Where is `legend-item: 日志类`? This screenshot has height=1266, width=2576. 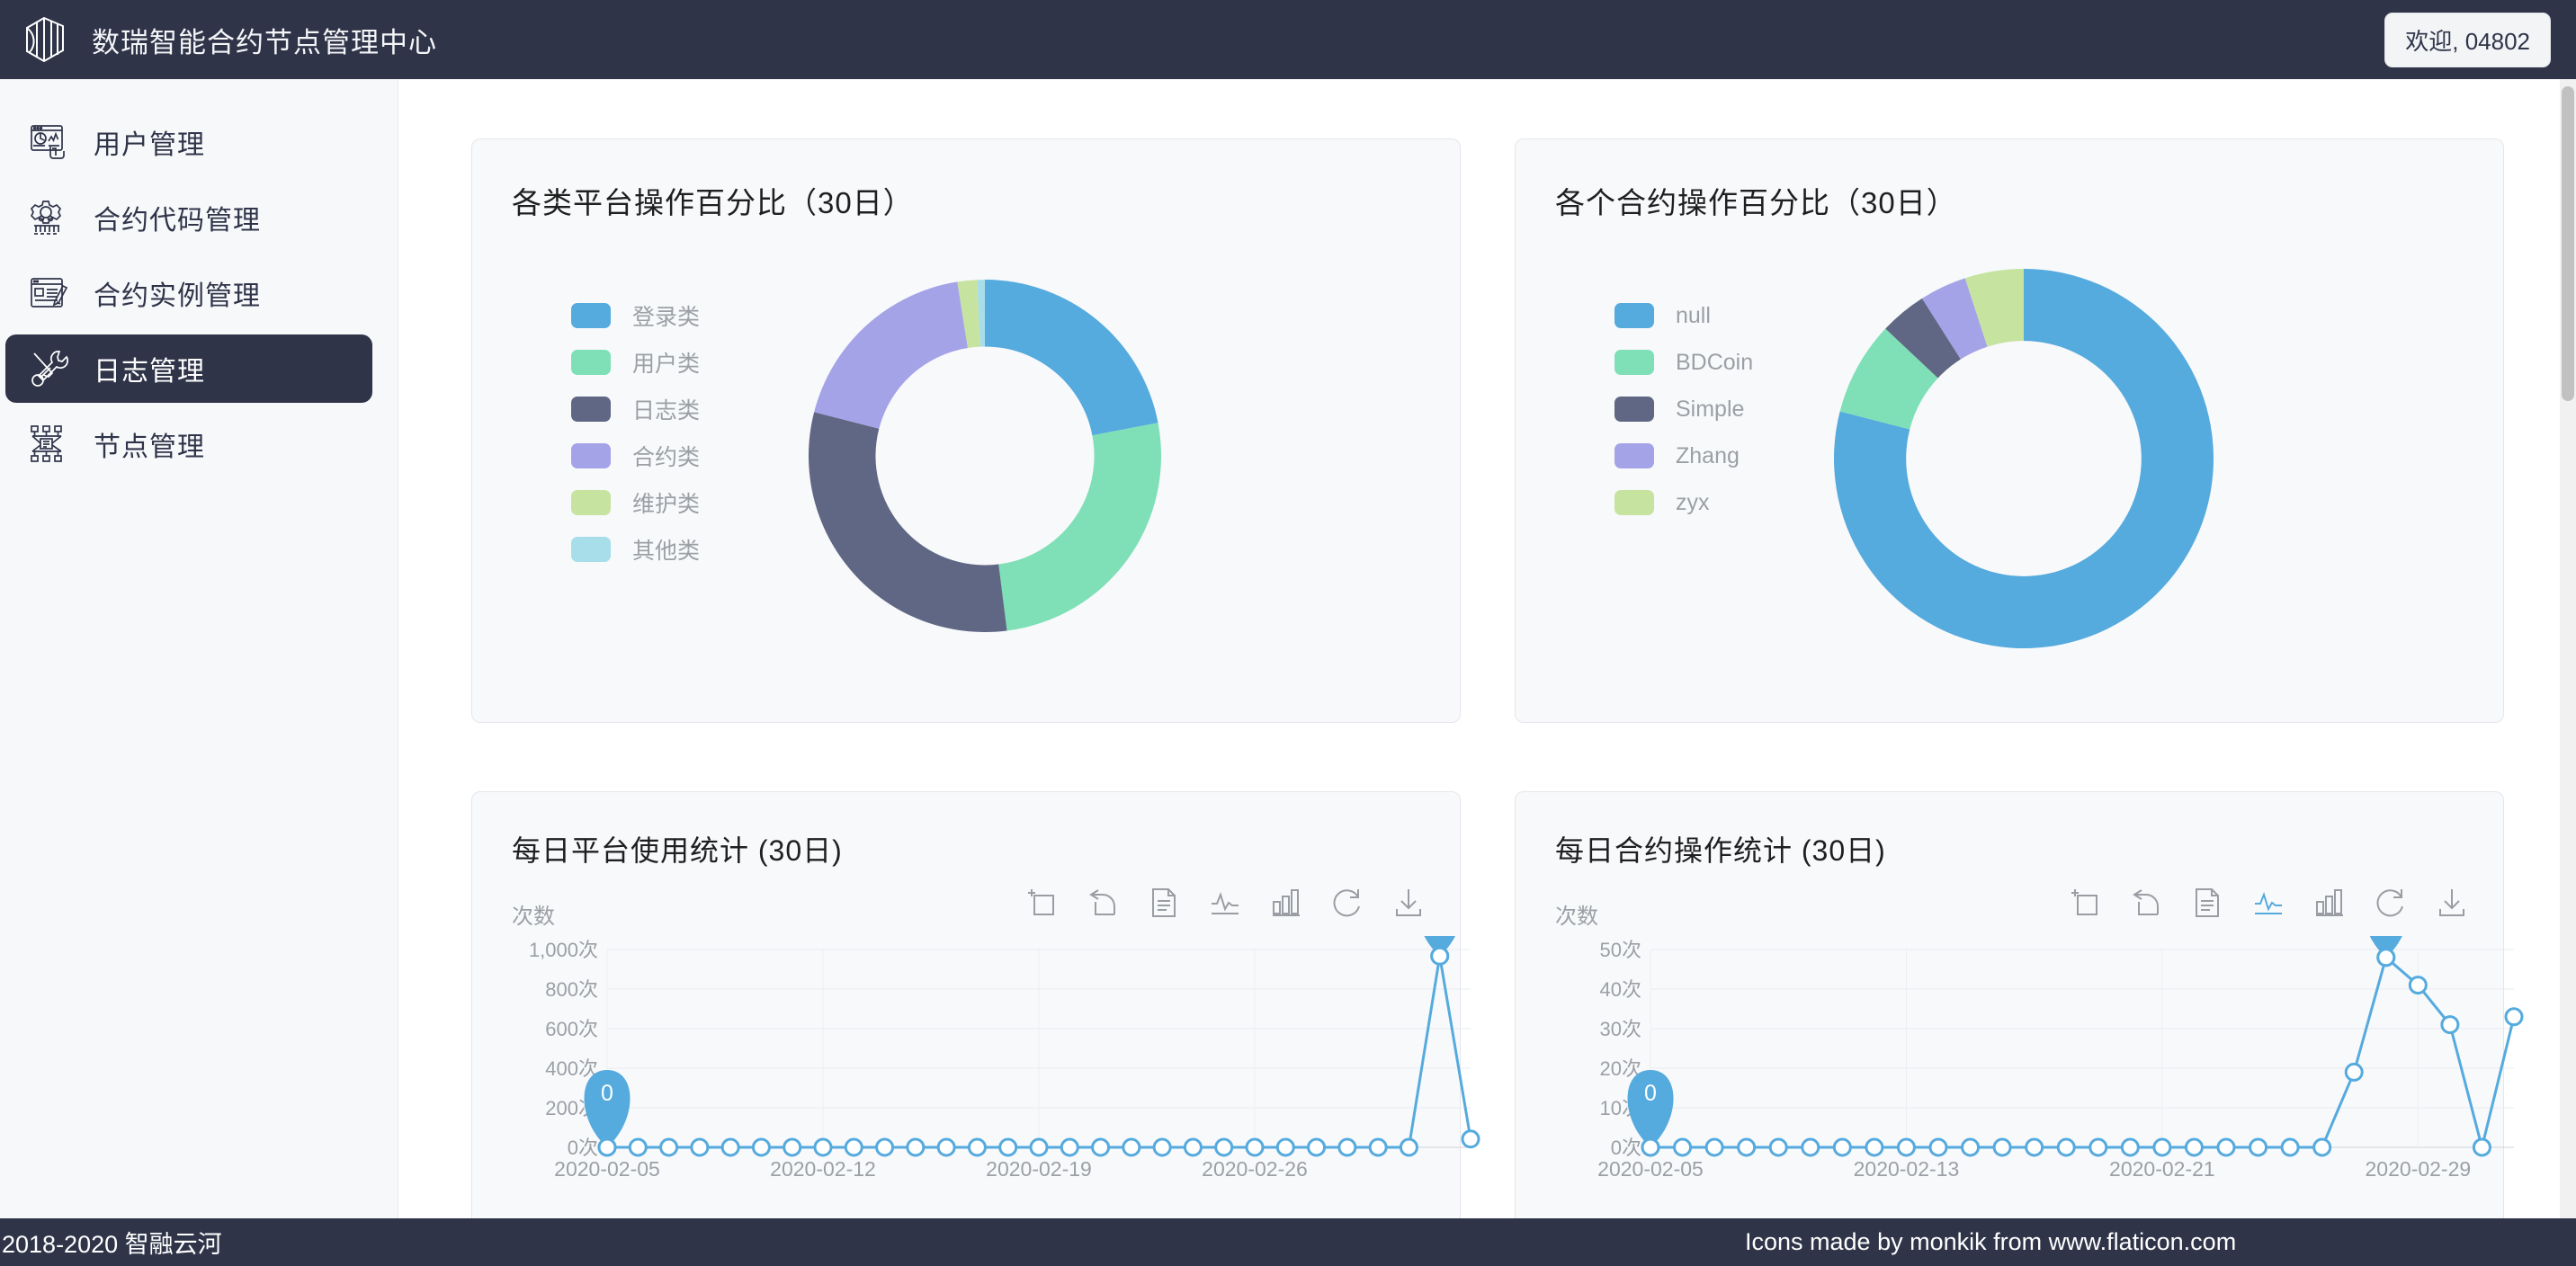 legend-item: 日志类 is located at coordinates (635, 409).